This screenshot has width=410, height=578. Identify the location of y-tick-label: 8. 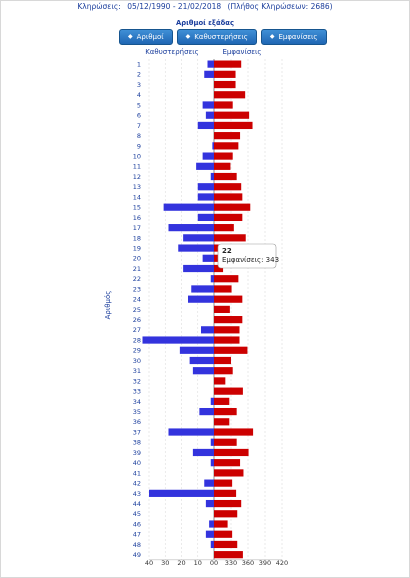
(139, 136).